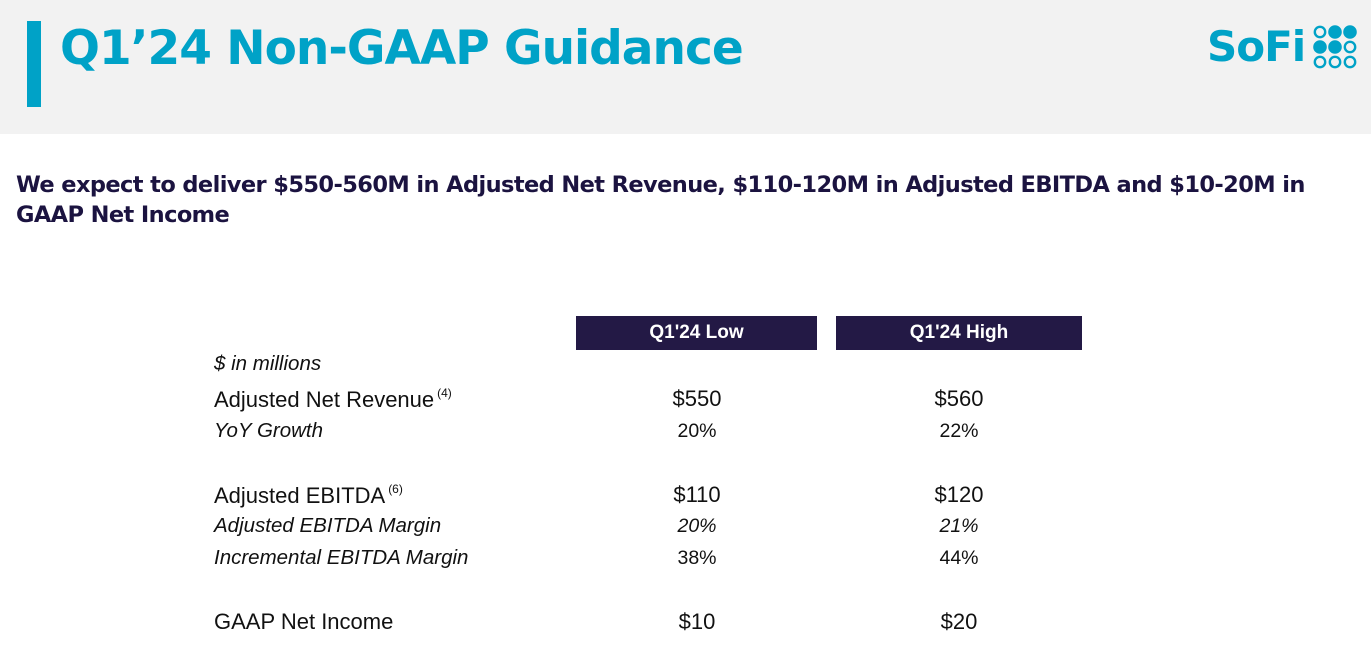  What do you see at coordinates (959, 431) in the screenshot?
I see `value-yoy-growth-high: 22%` at bounding box center [959, 431].